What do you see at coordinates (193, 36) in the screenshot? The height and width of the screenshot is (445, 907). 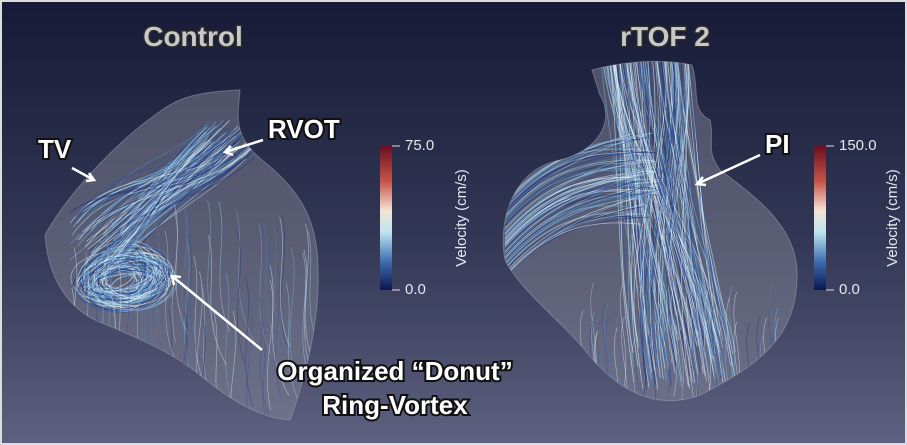 I see `panel-title: Control` at bounding box center [193, 36].